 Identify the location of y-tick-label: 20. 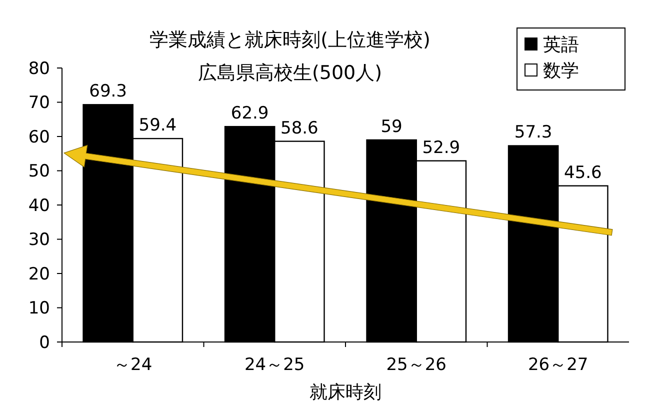
(39, 274).